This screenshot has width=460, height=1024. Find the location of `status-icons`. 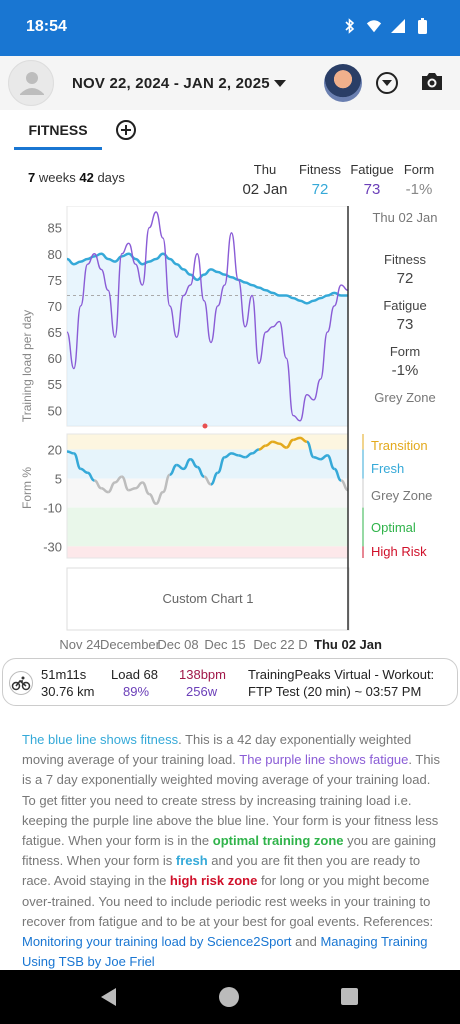

status-icons is located at coordinates (386, 26).